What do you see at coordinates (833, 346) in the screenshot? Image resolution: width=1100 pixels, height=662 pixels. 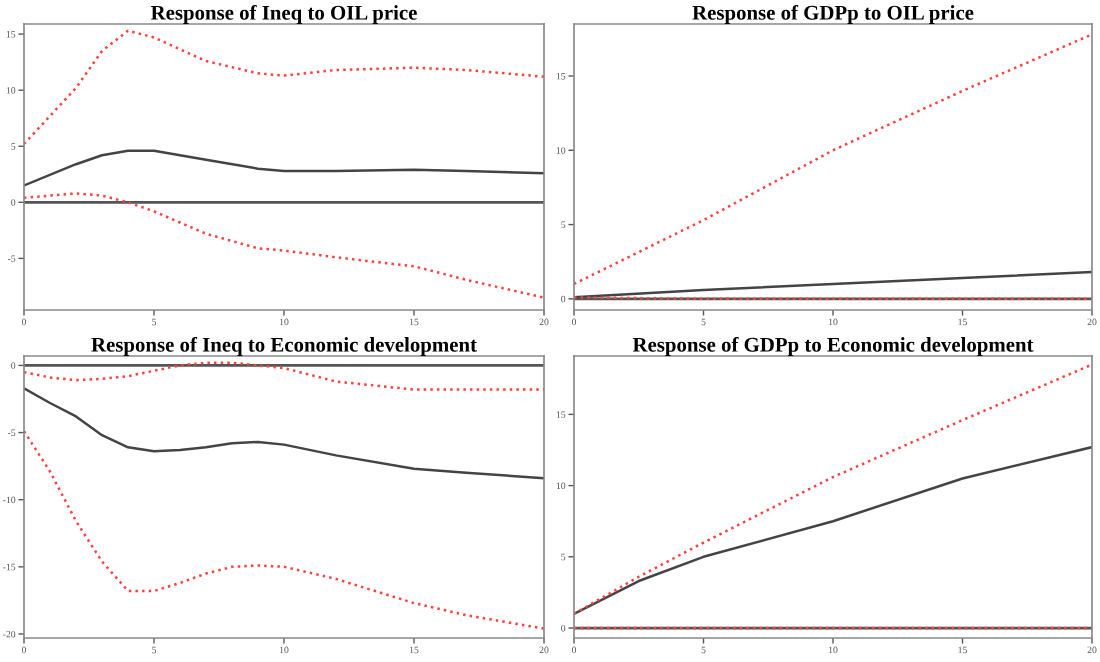 I see `chart-title: Response of GDPp to Economic development` at bounding box center [833, 346].